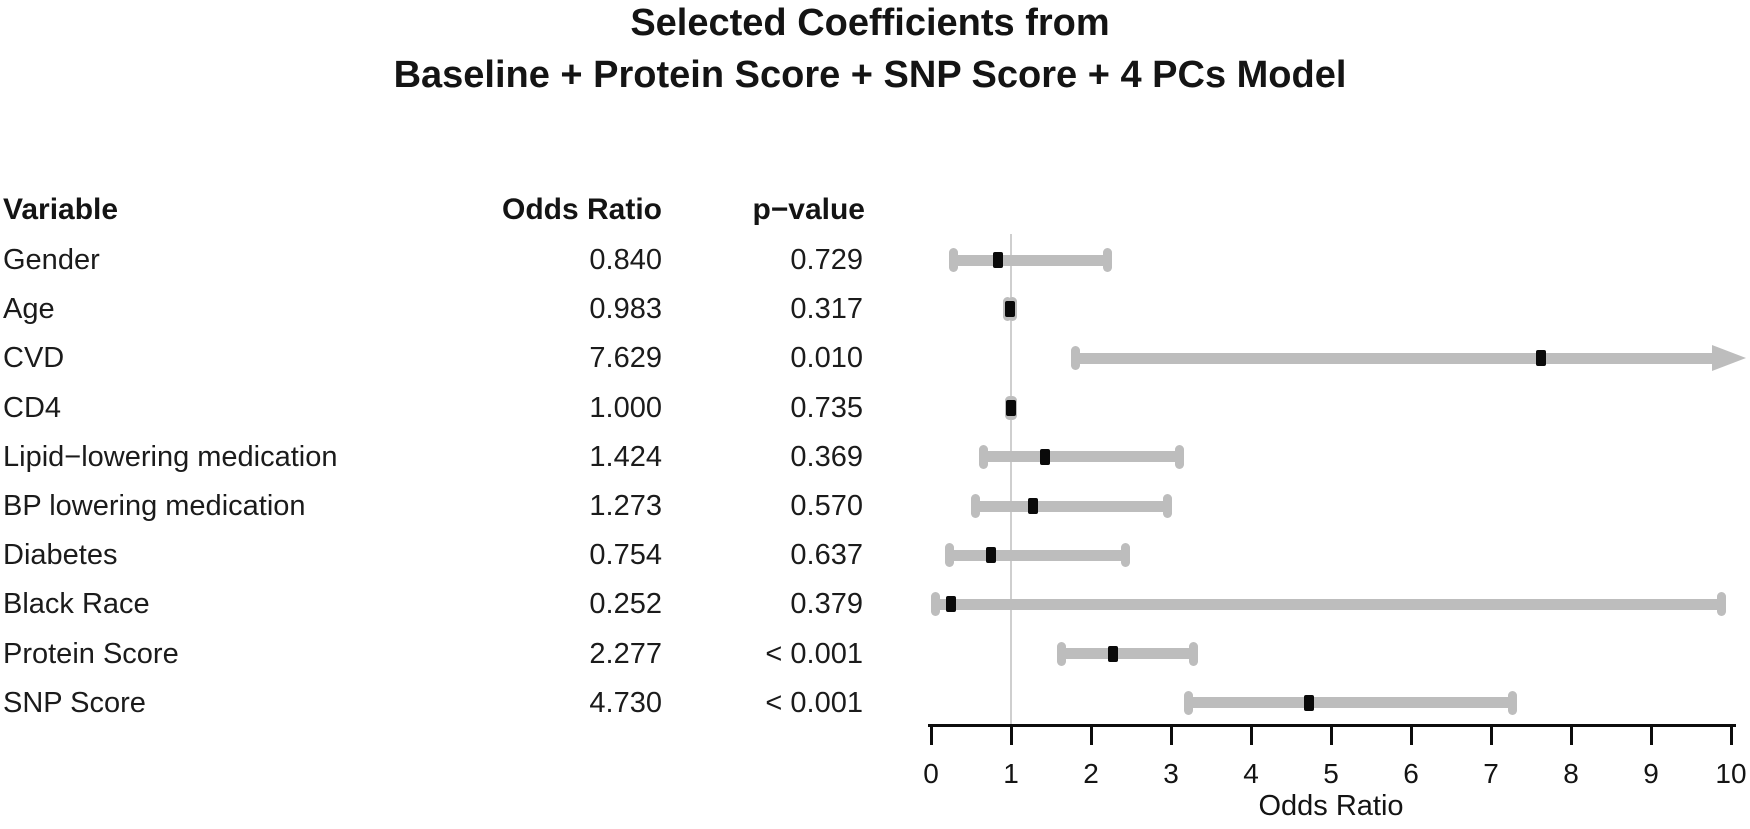  Describe the element at coordinates (1331, 806) in the screenshot. I see `x-axis-label: Odds Ratio` at that location.